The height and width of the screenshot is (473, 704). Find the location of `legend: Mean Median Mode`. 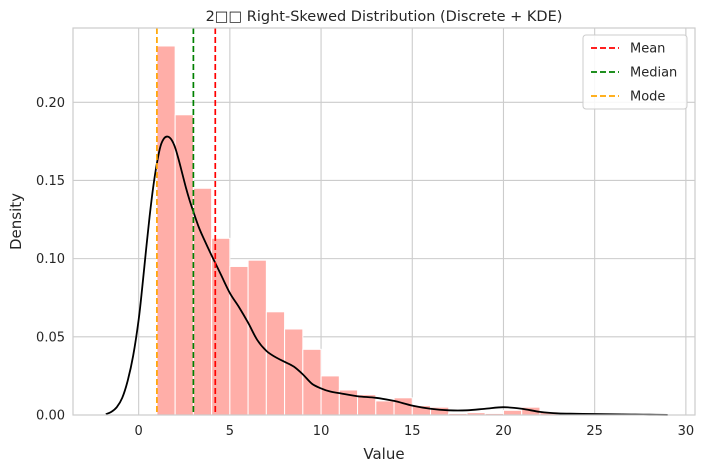

legend: Mean Median Mode is located at coordinates (635, 72).